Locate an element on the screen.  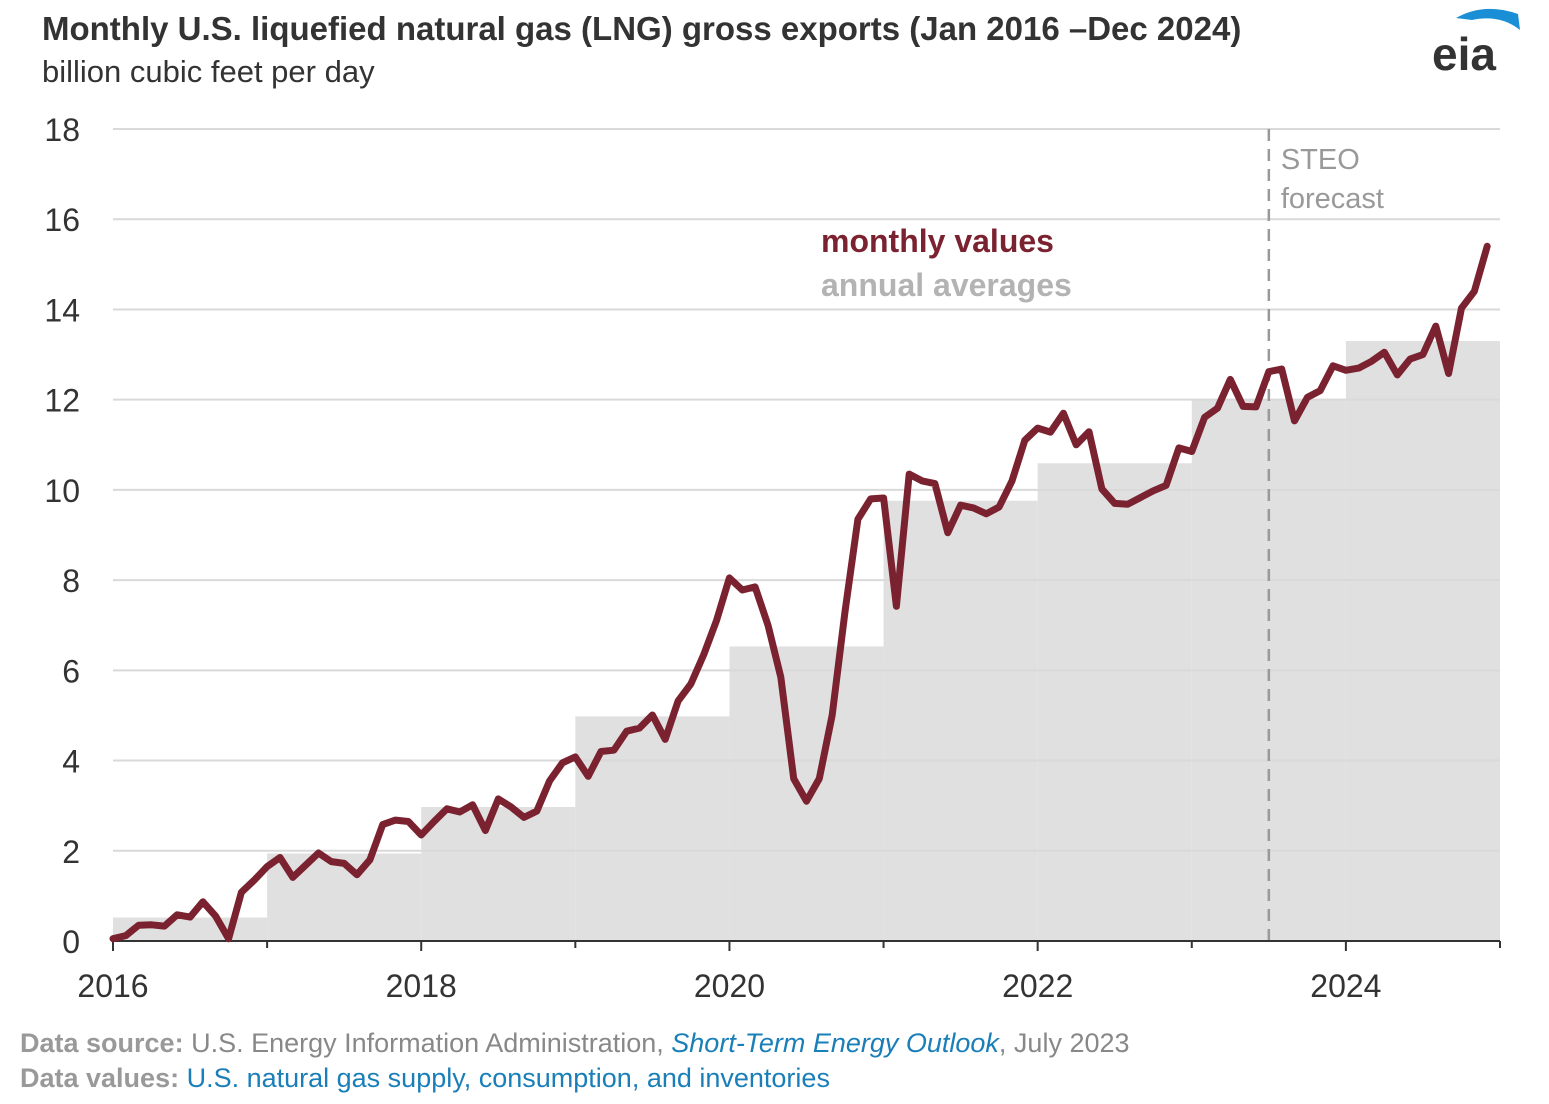
y-tick-label-8: 8 is located at coordinates (71, 581).